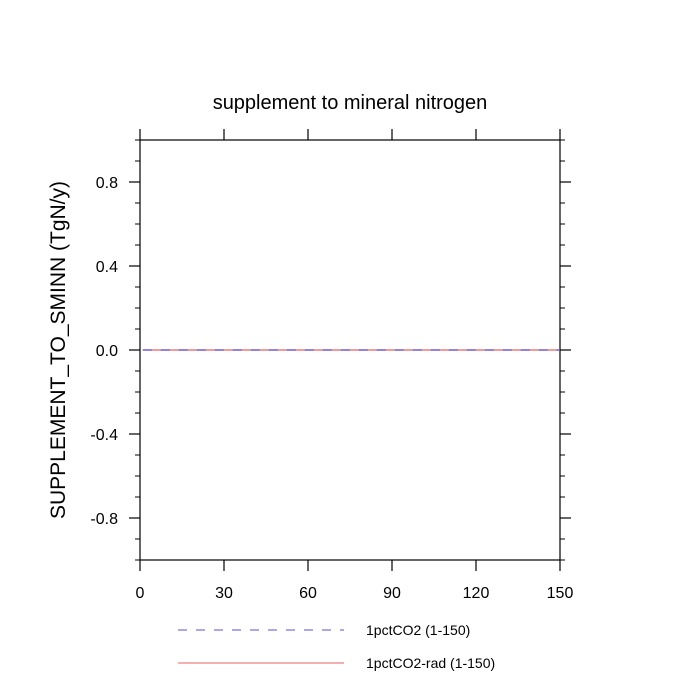  I want to click on legend: 1pctCO2 (1-150) 1pctCO2-rad (1-150), so click(336, 646).